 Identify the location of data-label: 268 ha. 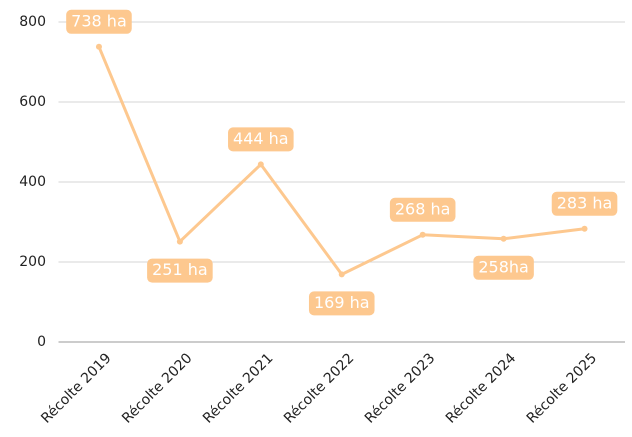
(423, 208).